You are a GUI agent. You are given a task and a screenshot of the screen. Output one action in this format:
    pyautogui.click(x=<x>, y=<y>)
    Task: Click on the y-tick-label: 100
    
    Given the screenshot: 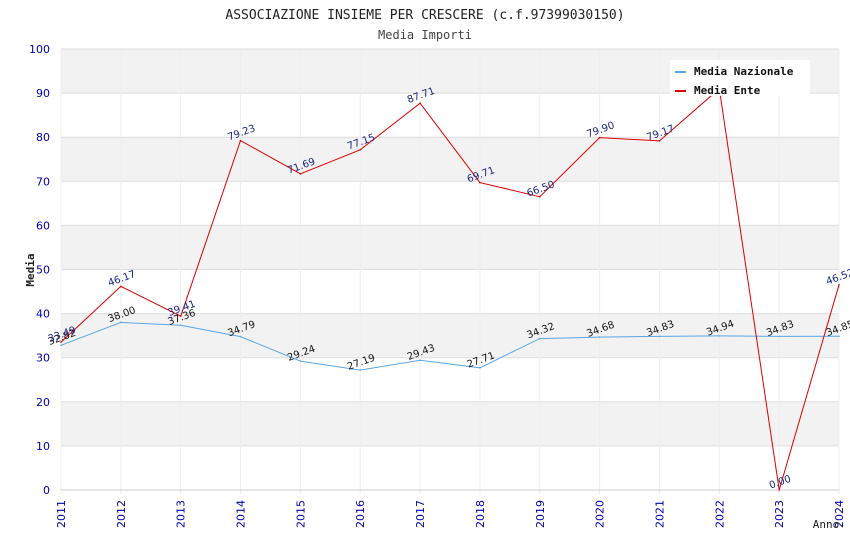 What is the action you would take?
    pyautogui.click(x=39, y=49)
    